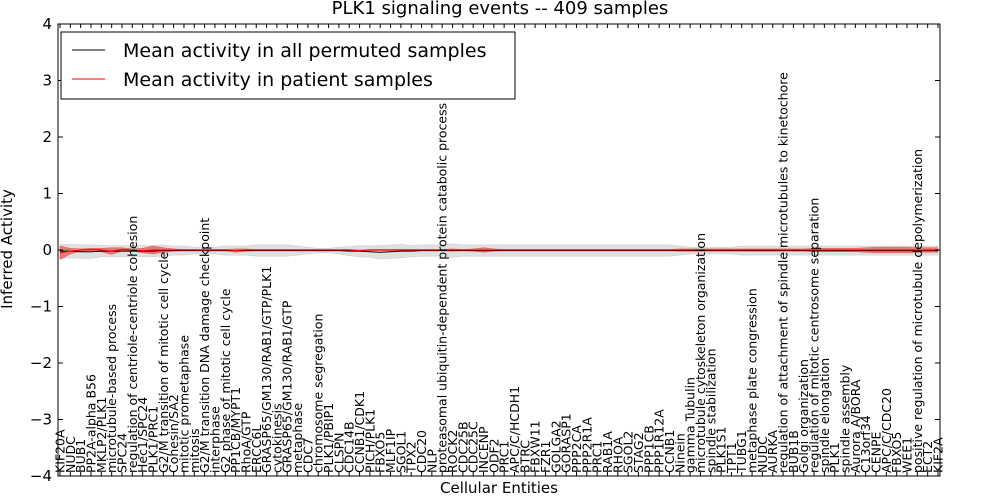 The width and height of the screenshot is (1000, 500). What do you see at coordinates (111, 388) in the screenshot?
I see `category-label: microtubule-based process` at bounding box center [111, 388].